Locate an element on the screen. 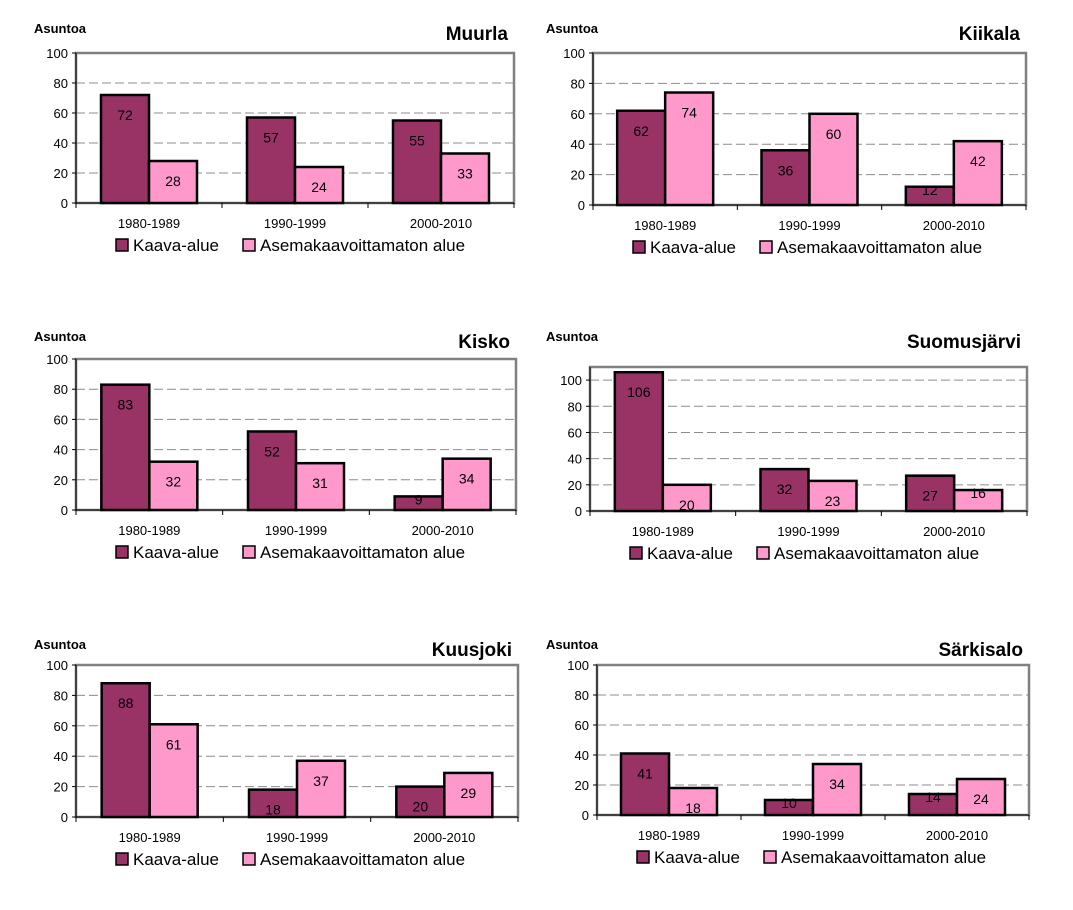  data-label: 106 is located at coordinates (639, 392).